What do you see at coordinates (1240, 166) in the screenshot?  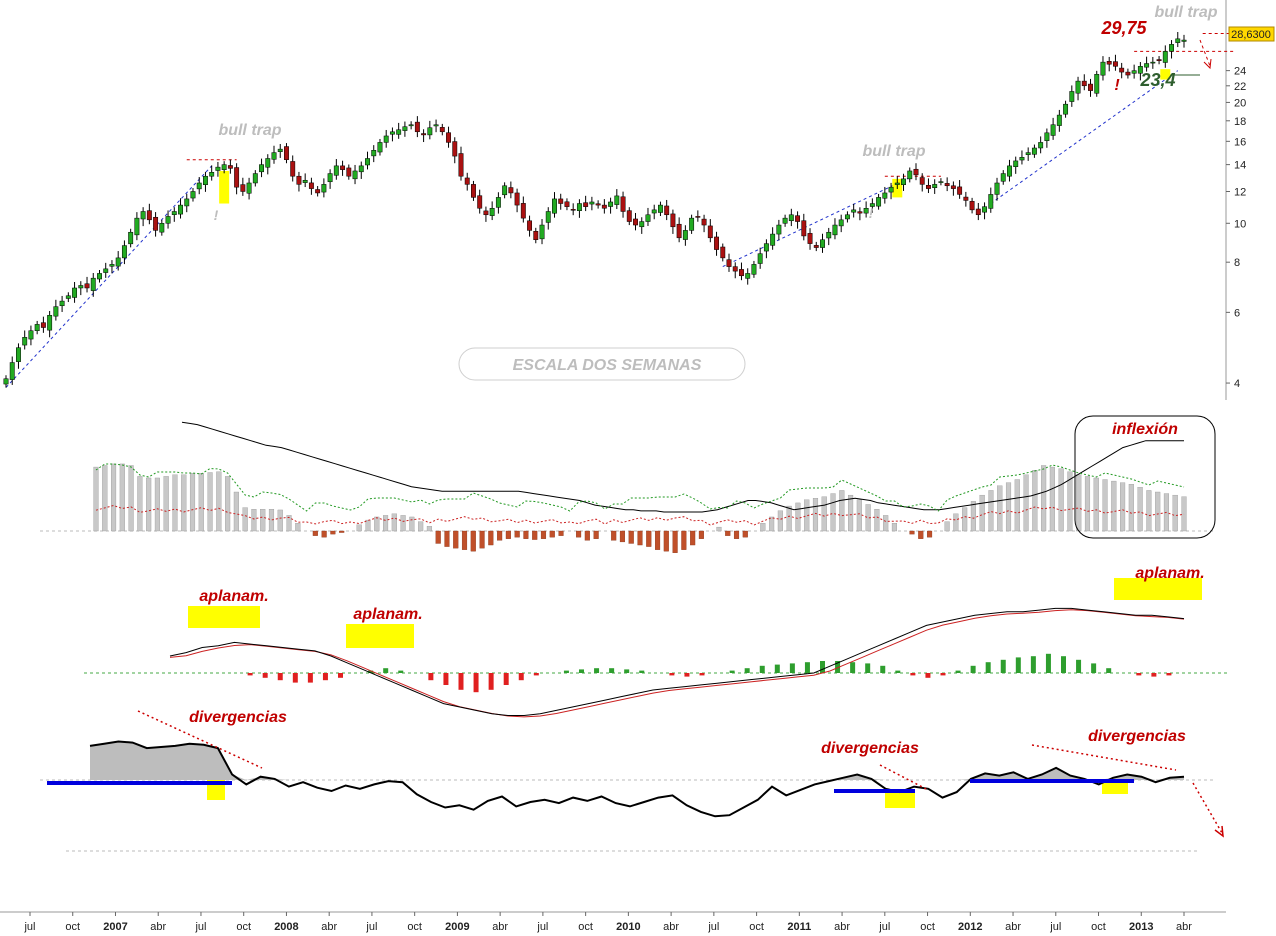 I see `price-tick-label: 14` at bounding box center [1240, 166].